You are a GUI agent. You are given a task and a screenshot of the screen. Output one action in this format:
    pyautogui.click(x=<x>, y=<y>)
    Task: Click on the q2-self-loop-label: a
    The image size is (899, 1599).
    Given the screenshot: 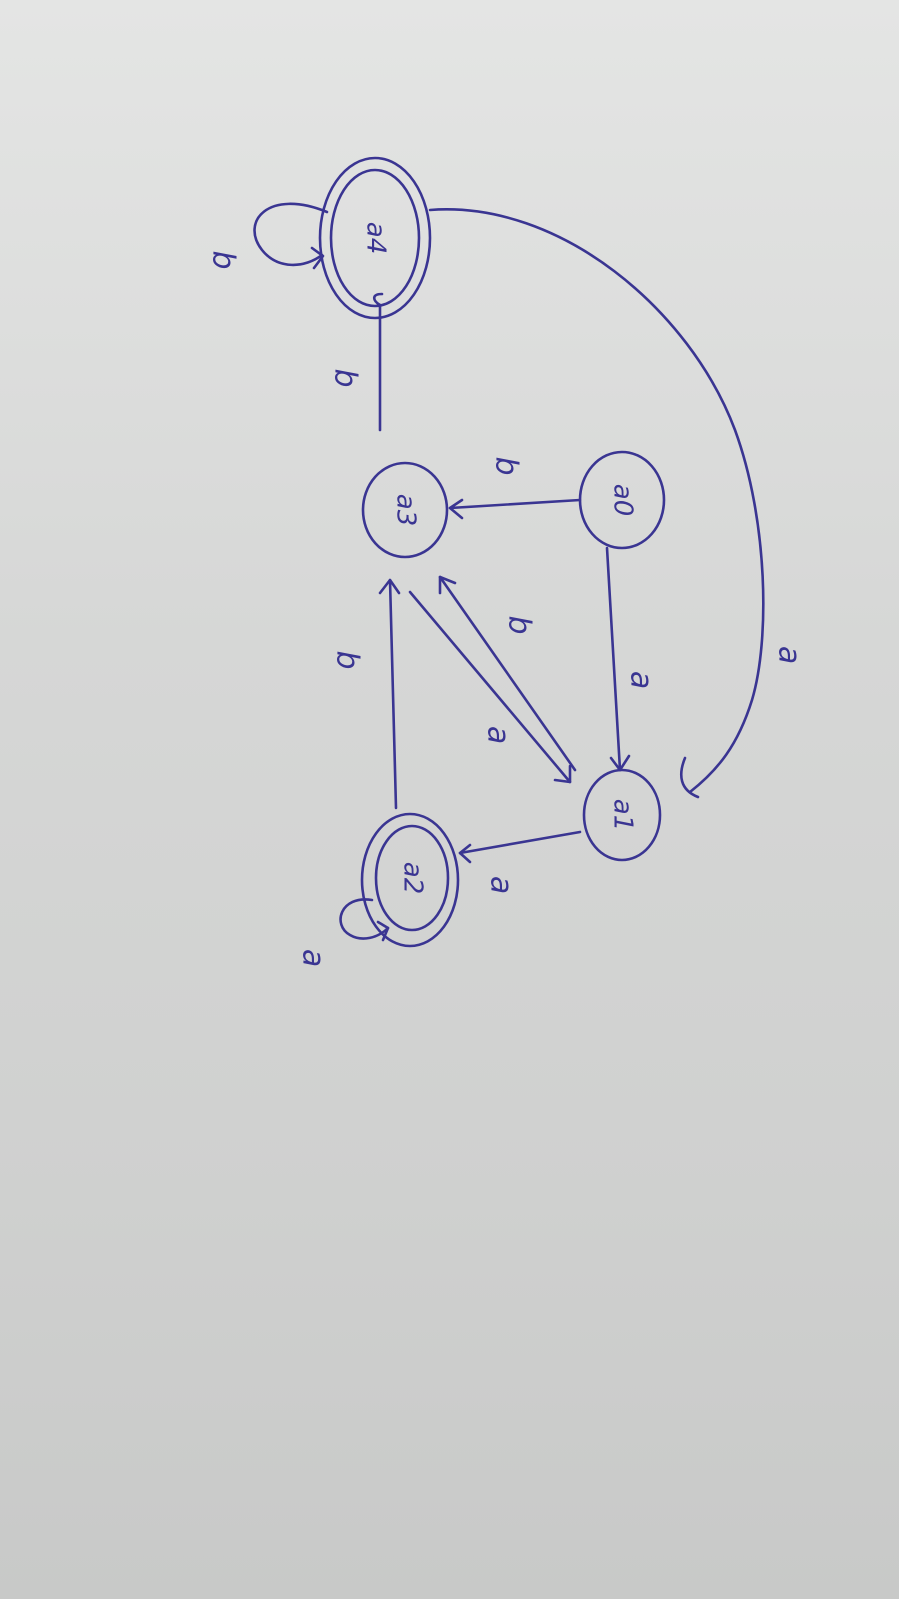 What is the action you would take?
    pyautogui.click(x=313, y=958)
    